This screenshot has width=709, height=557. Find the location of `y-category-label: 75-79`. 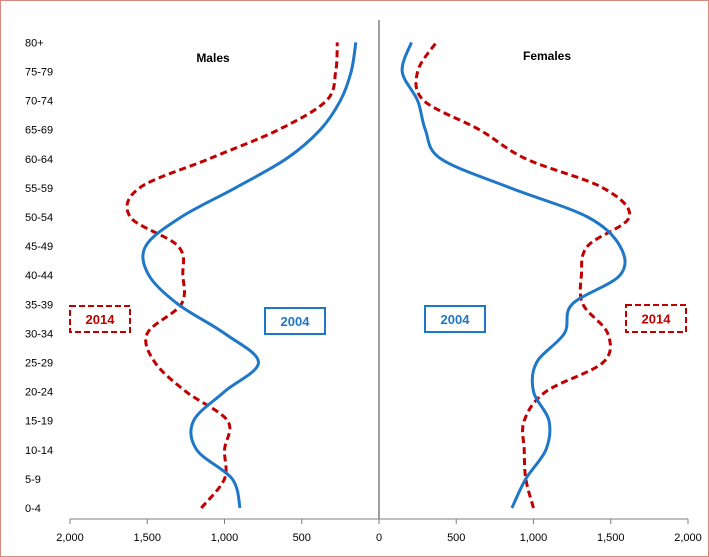

y-category-label: 75-79 is located at coordinates (39, 73).